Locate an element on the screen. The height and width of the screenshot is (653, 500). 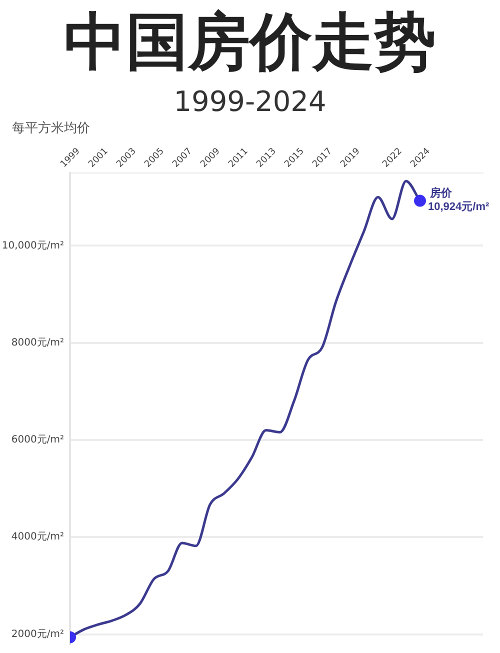
y-tick-label: 10,000元/m² is located at coordinates (33, 246).